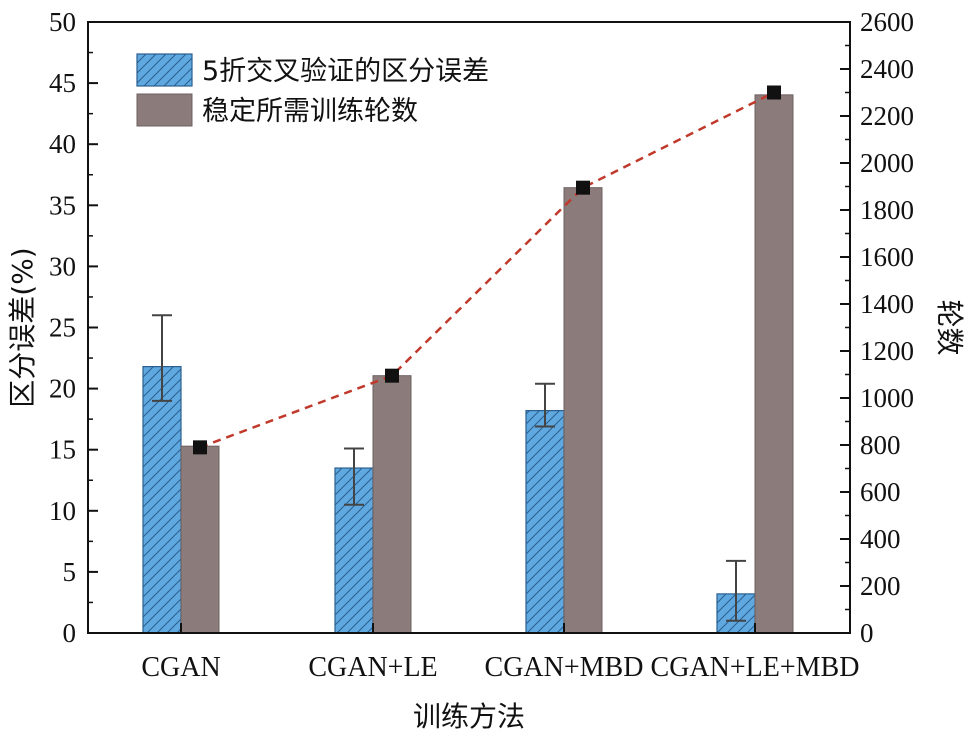 Image resolution: width=972 pixels, height=736 pixels. What do you see at coordinates (70, 633) in the screenshot?
I see `left-tick-label: 0` at bounding box center [70, 633].